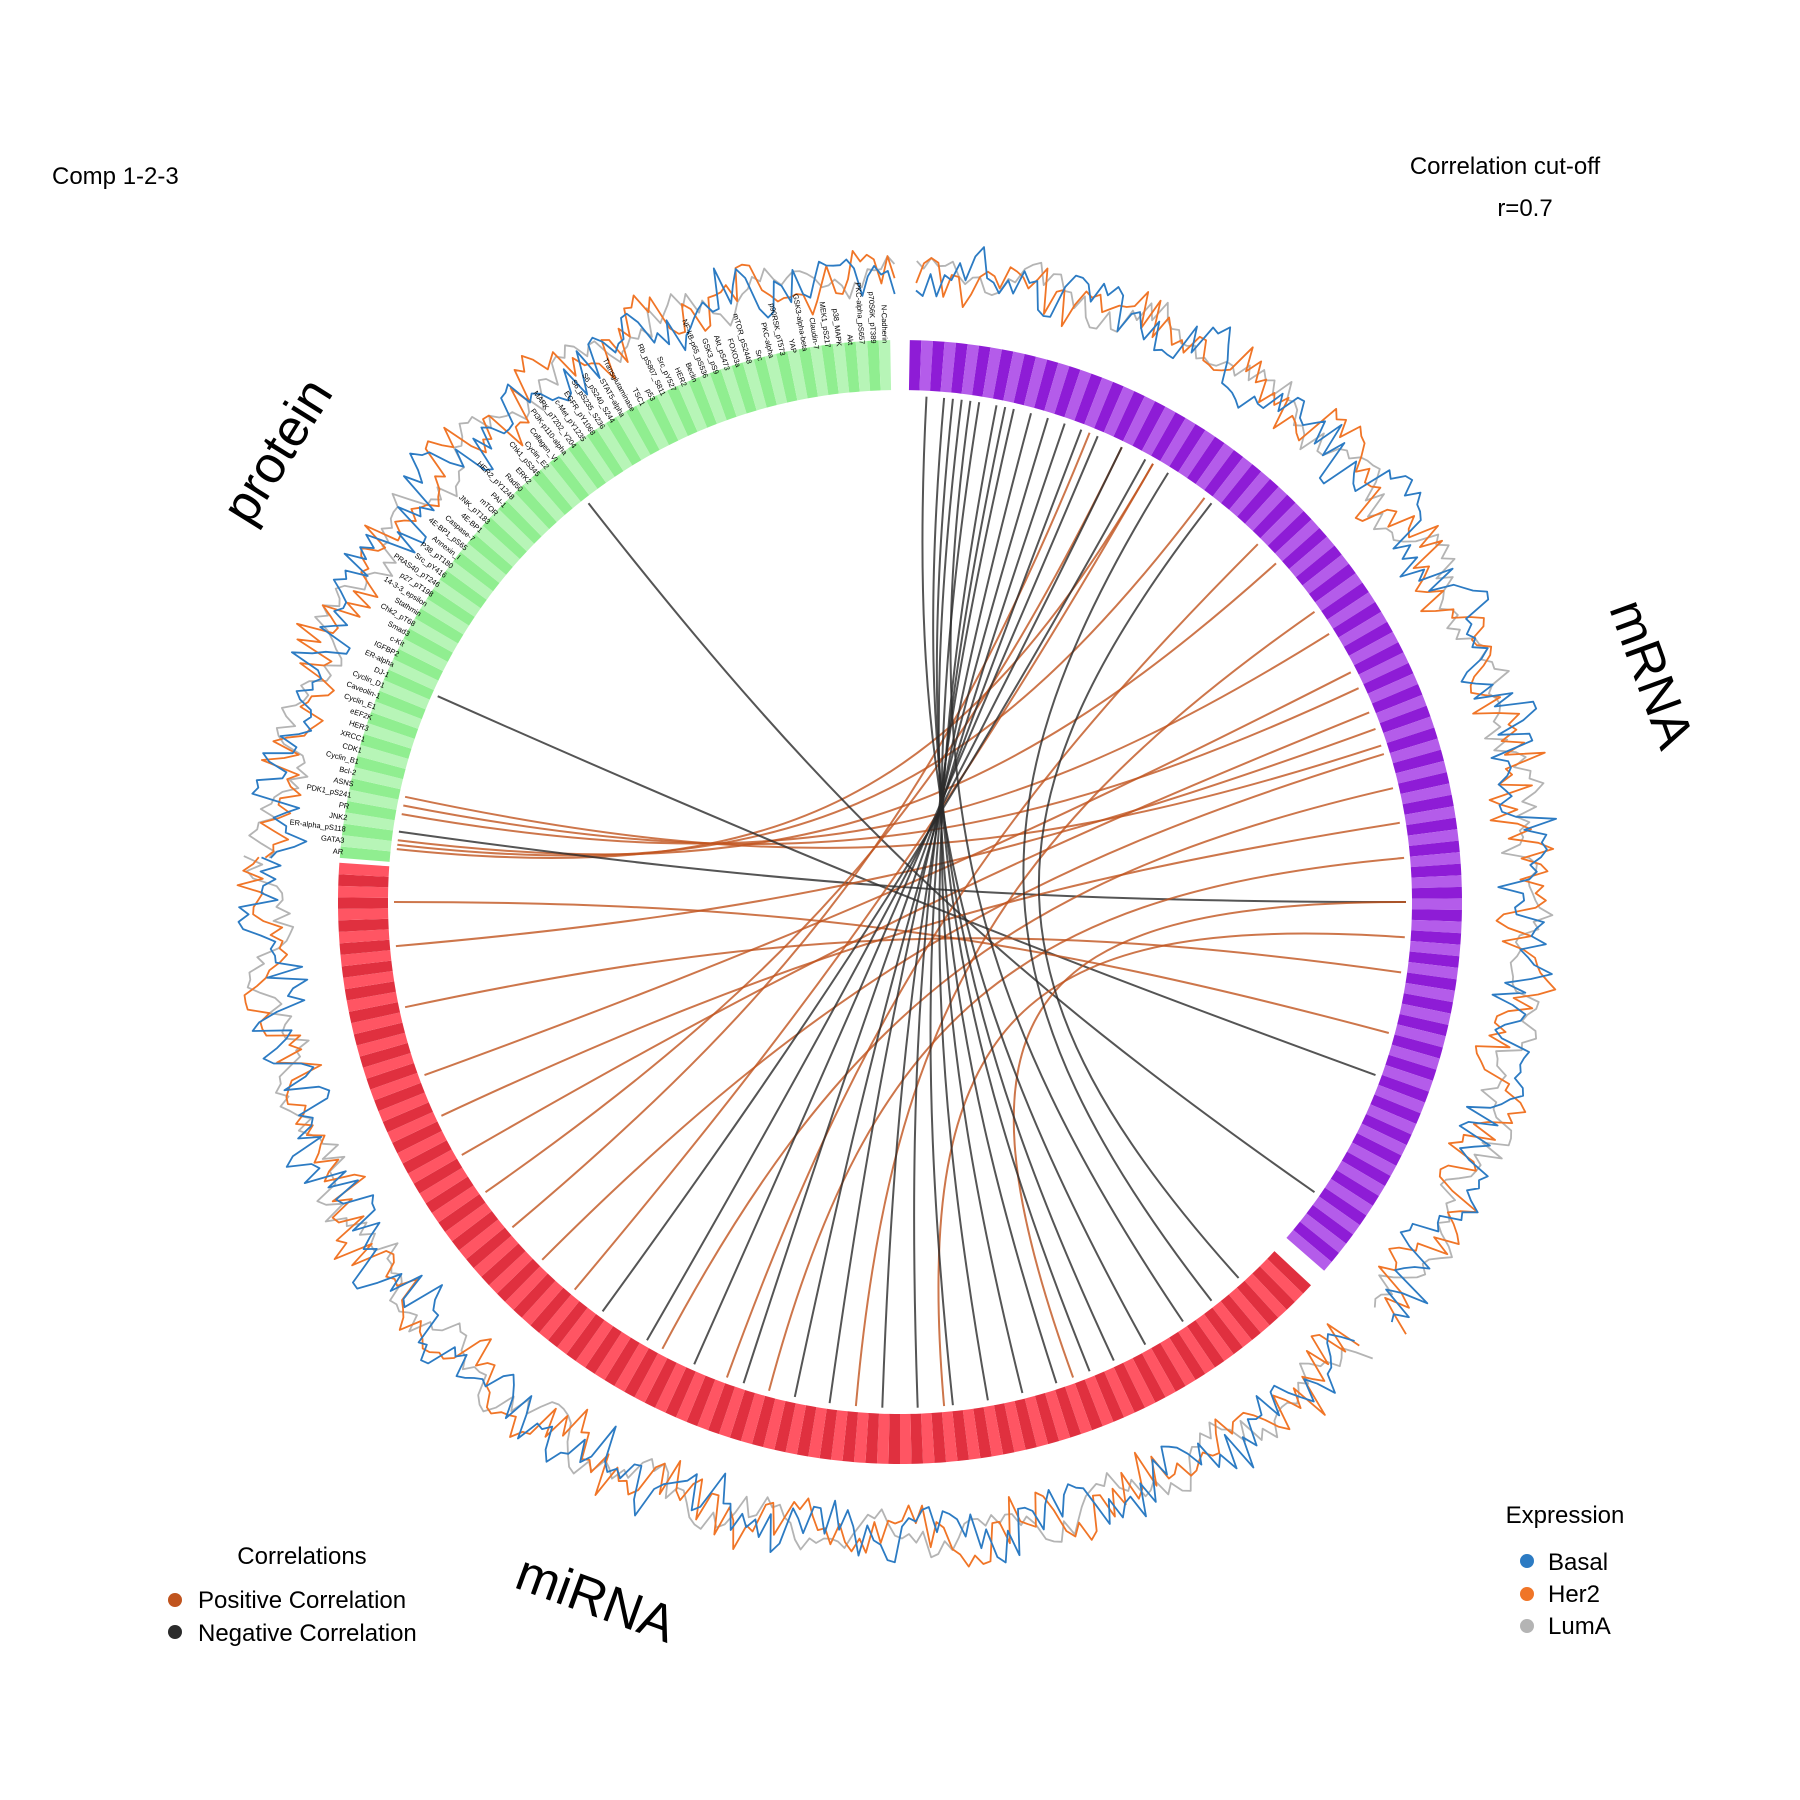 This screenshot has height=1800, width=1800. What do you see at coordinates (850, 340) in the screenshot?
I see `protein-variable-label: Akt` at bounding box center [850, 340].